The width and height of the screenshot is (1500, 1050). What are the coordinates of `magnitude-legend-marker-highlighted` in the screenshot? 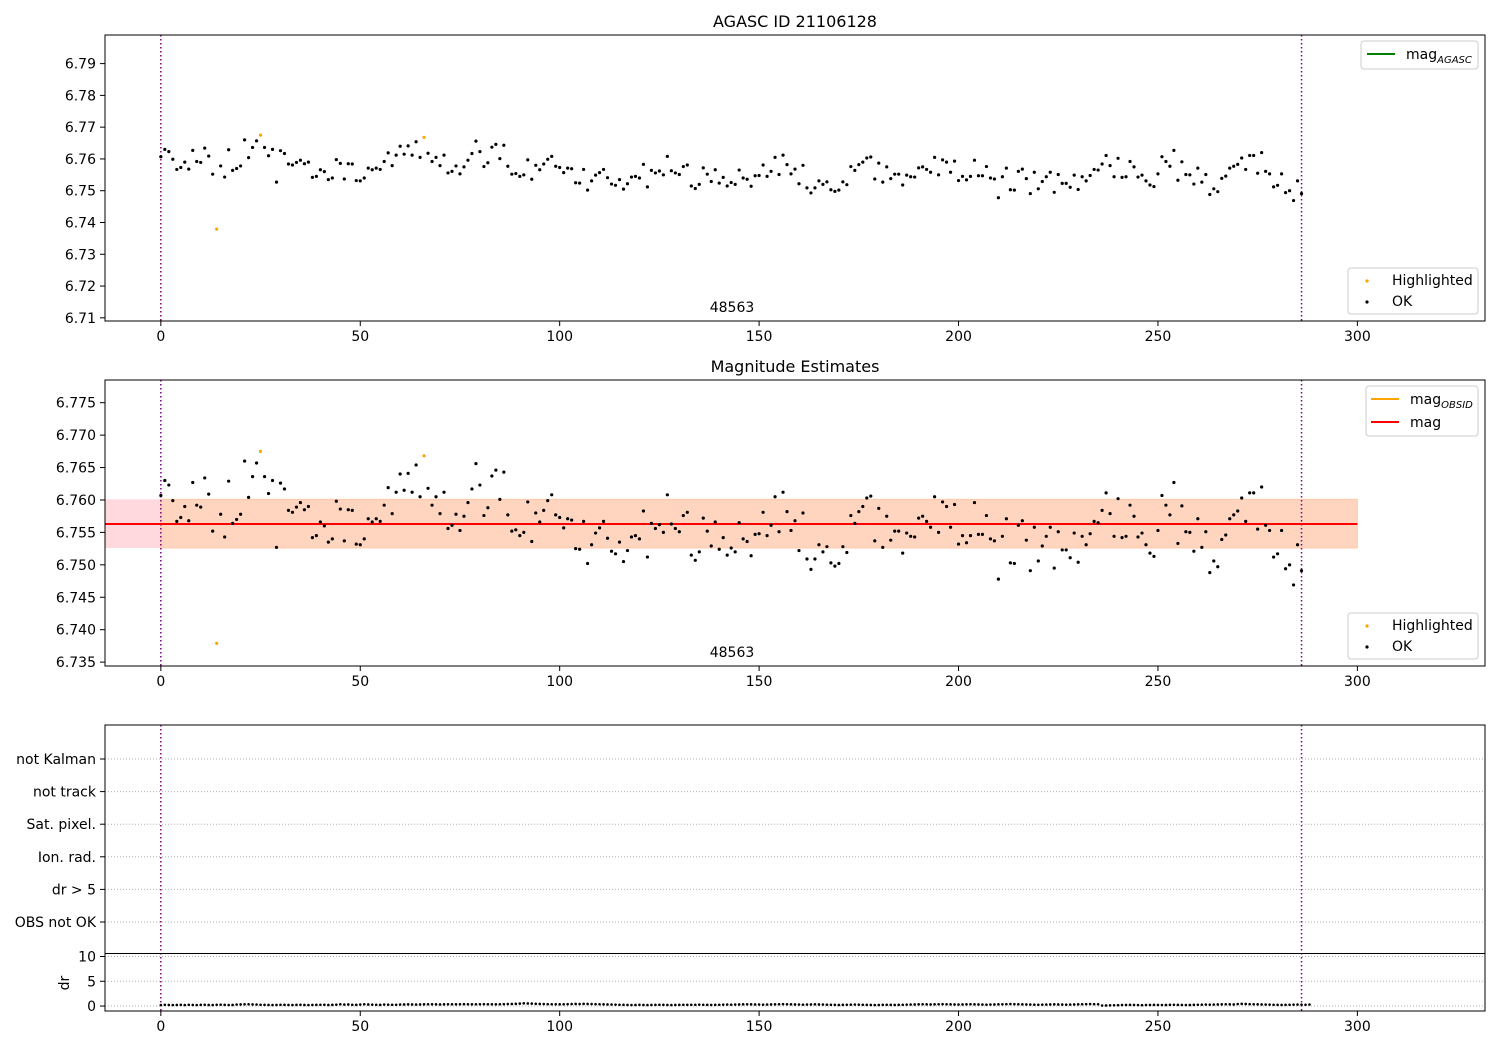 It's located at (1367, 626).